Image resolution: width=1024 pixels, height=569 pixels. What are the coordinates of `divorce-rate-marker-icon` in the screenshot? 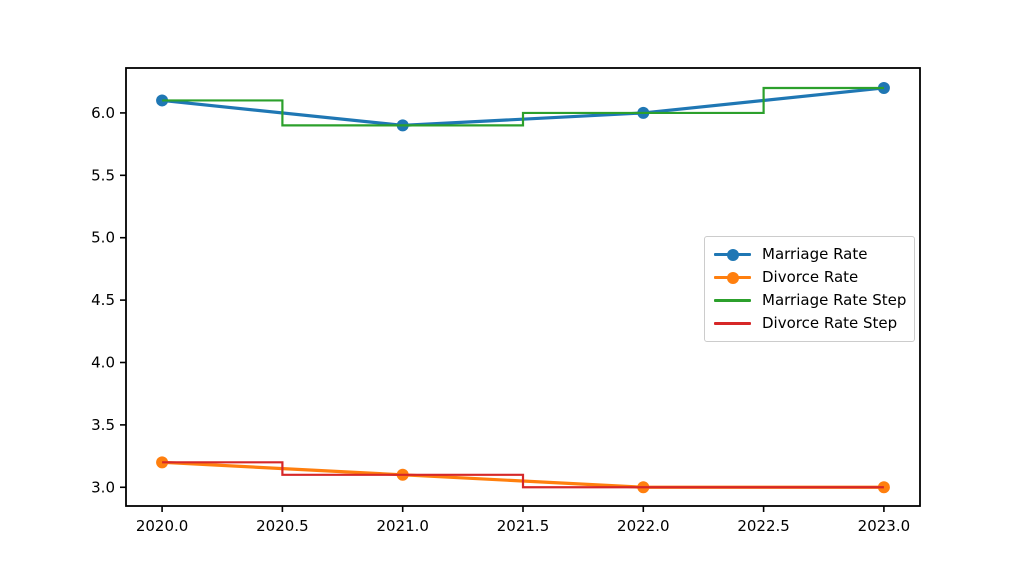 It's located at (732, 277).